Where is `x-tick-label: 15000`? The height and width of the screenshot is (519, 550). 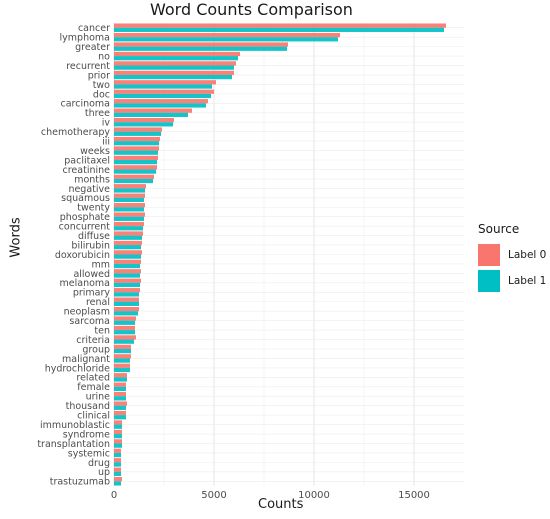
x-tick-label: 15000 is located at coordinates (414, 495).